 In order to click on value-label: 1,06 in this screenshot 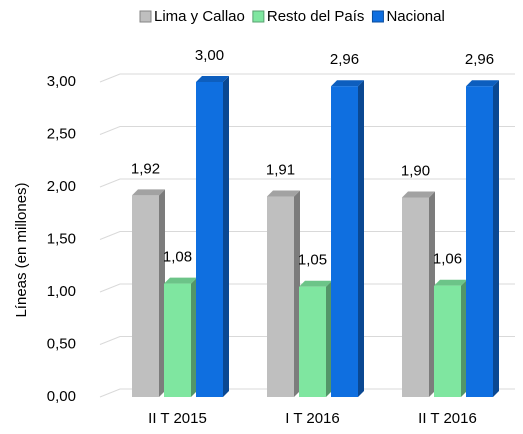, I will do `click(447, 259)`.